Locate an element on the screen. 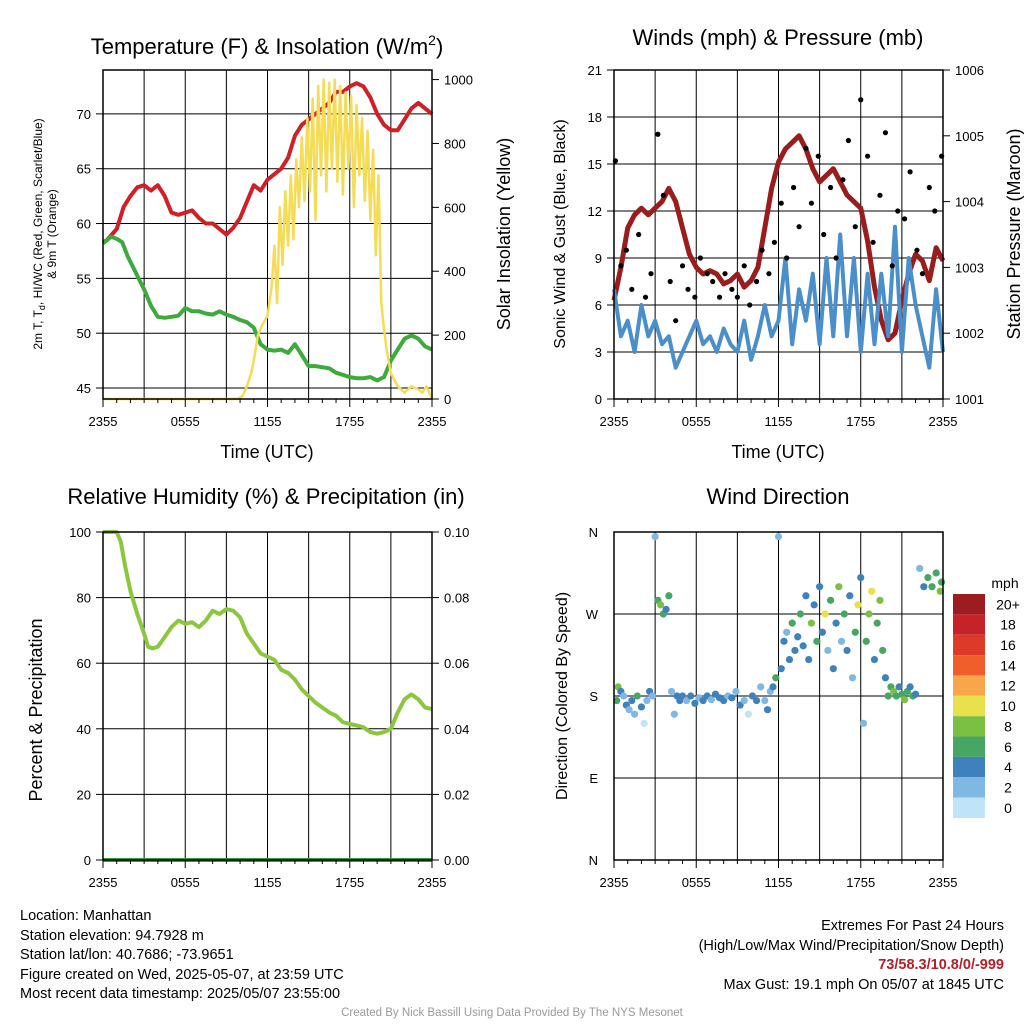 This screenshot has width=1024, height=1024. y-right-tick-label: 0 is located at coordinates (447, 399).